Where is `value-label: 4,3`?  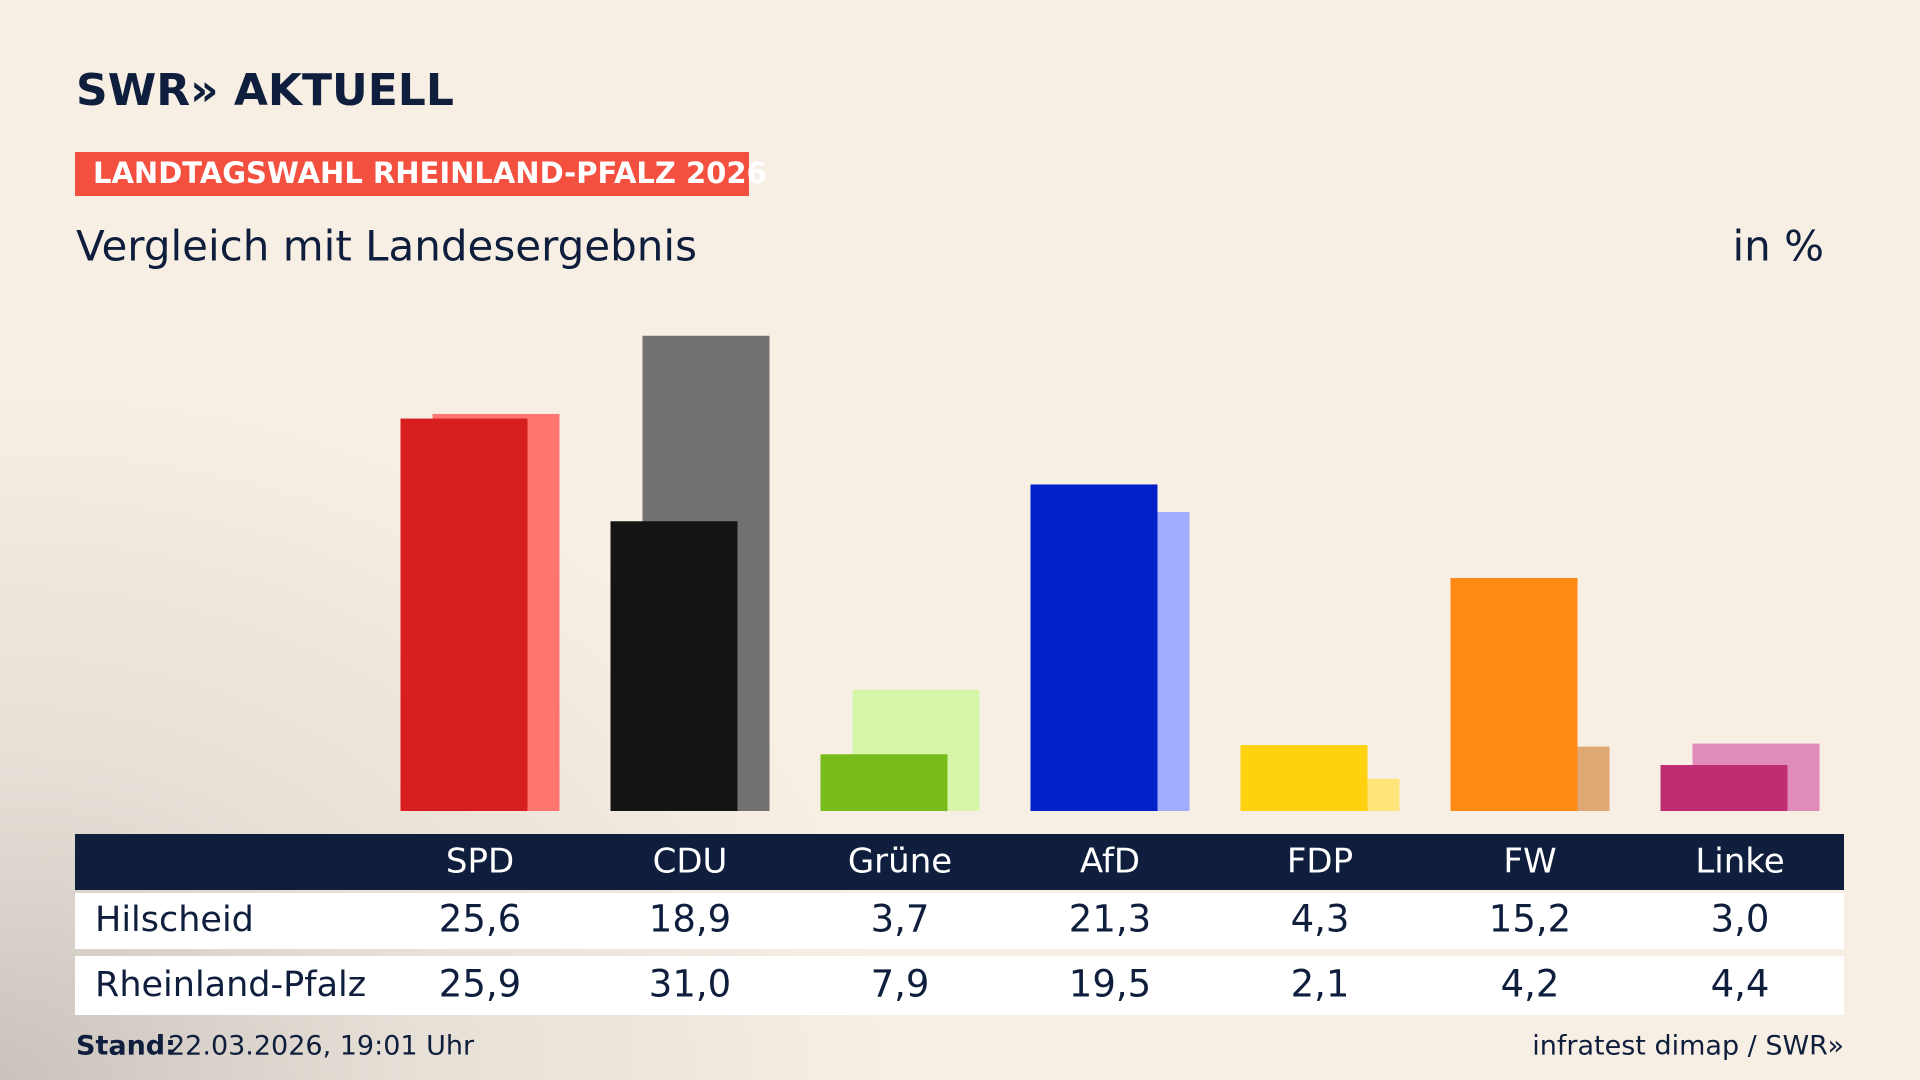
value-label: 4,3 is located at coordinates (1320, 919).